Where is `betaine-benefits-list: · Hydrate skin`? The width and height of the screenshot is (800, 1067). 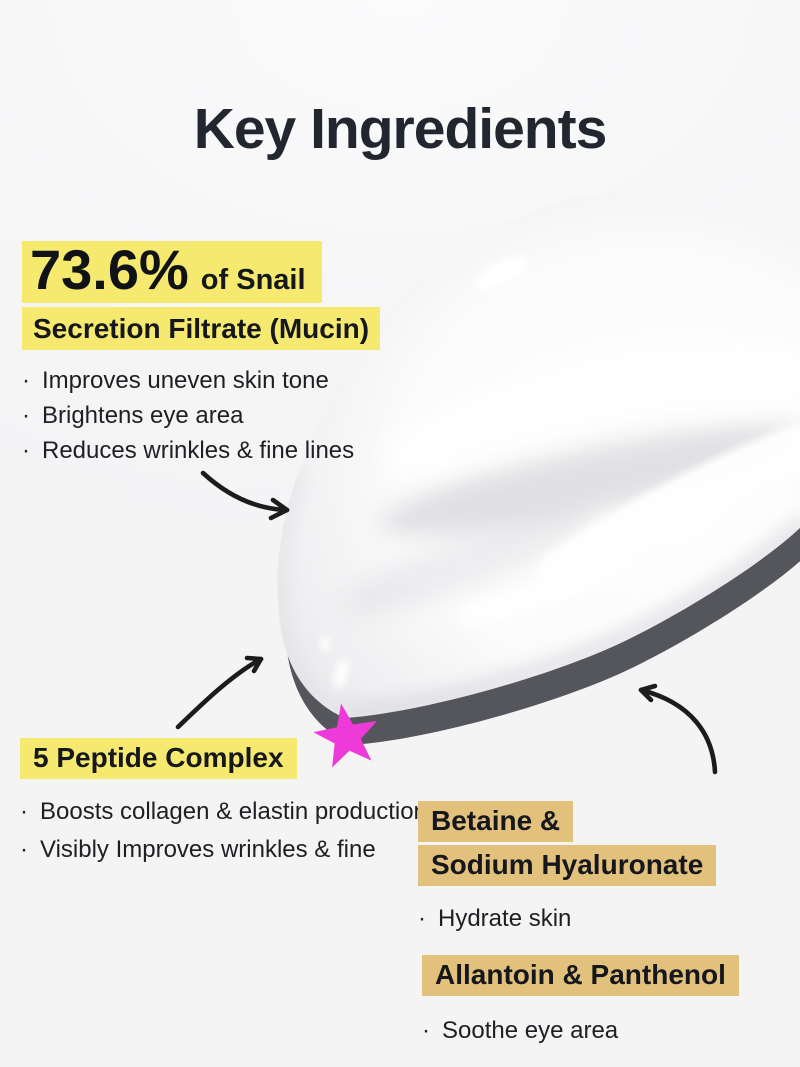 betaine-benefits-list: · Hydrate skin is located at coordinates (598, 919).